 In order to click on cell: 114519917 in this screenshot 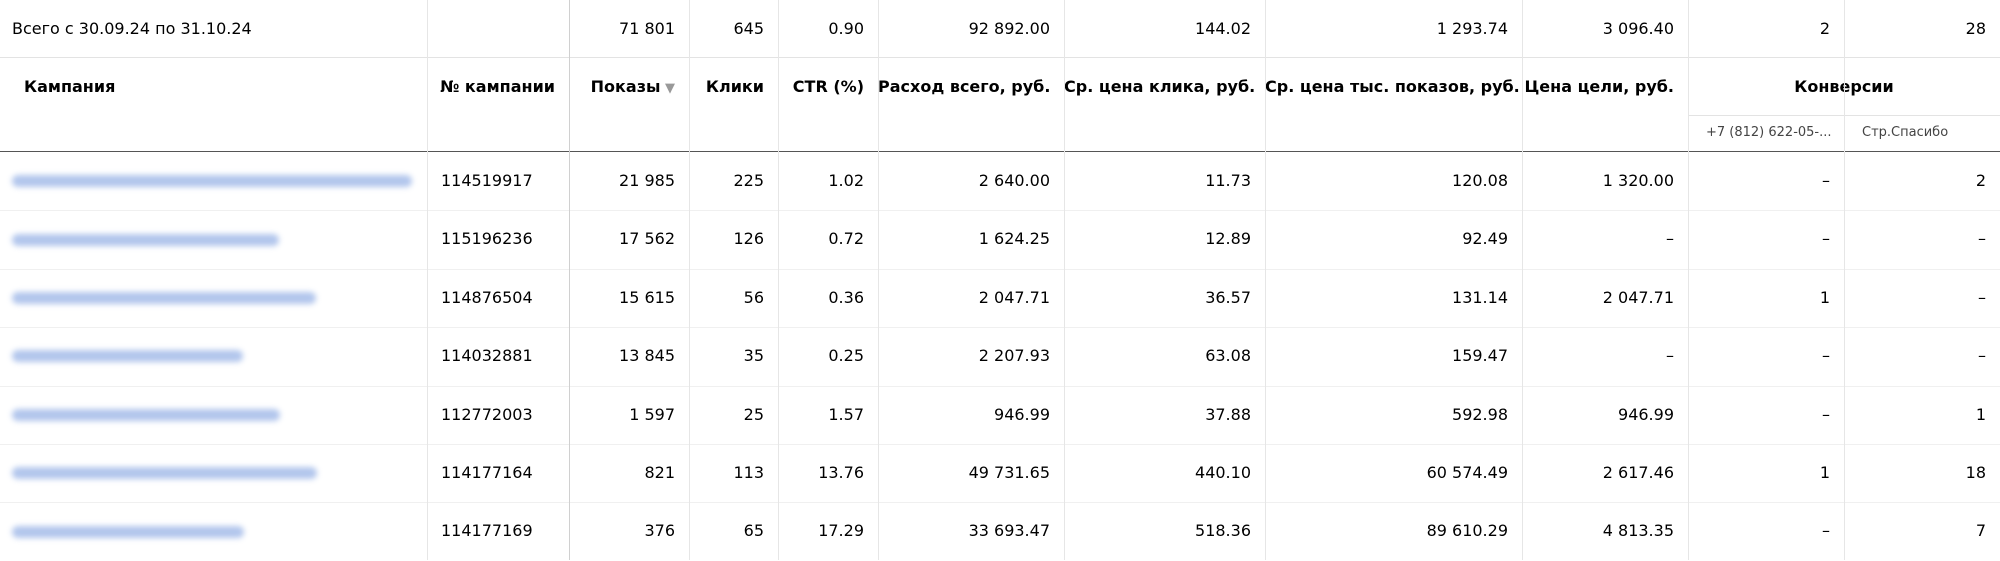, I will do `click(487, 180)`.